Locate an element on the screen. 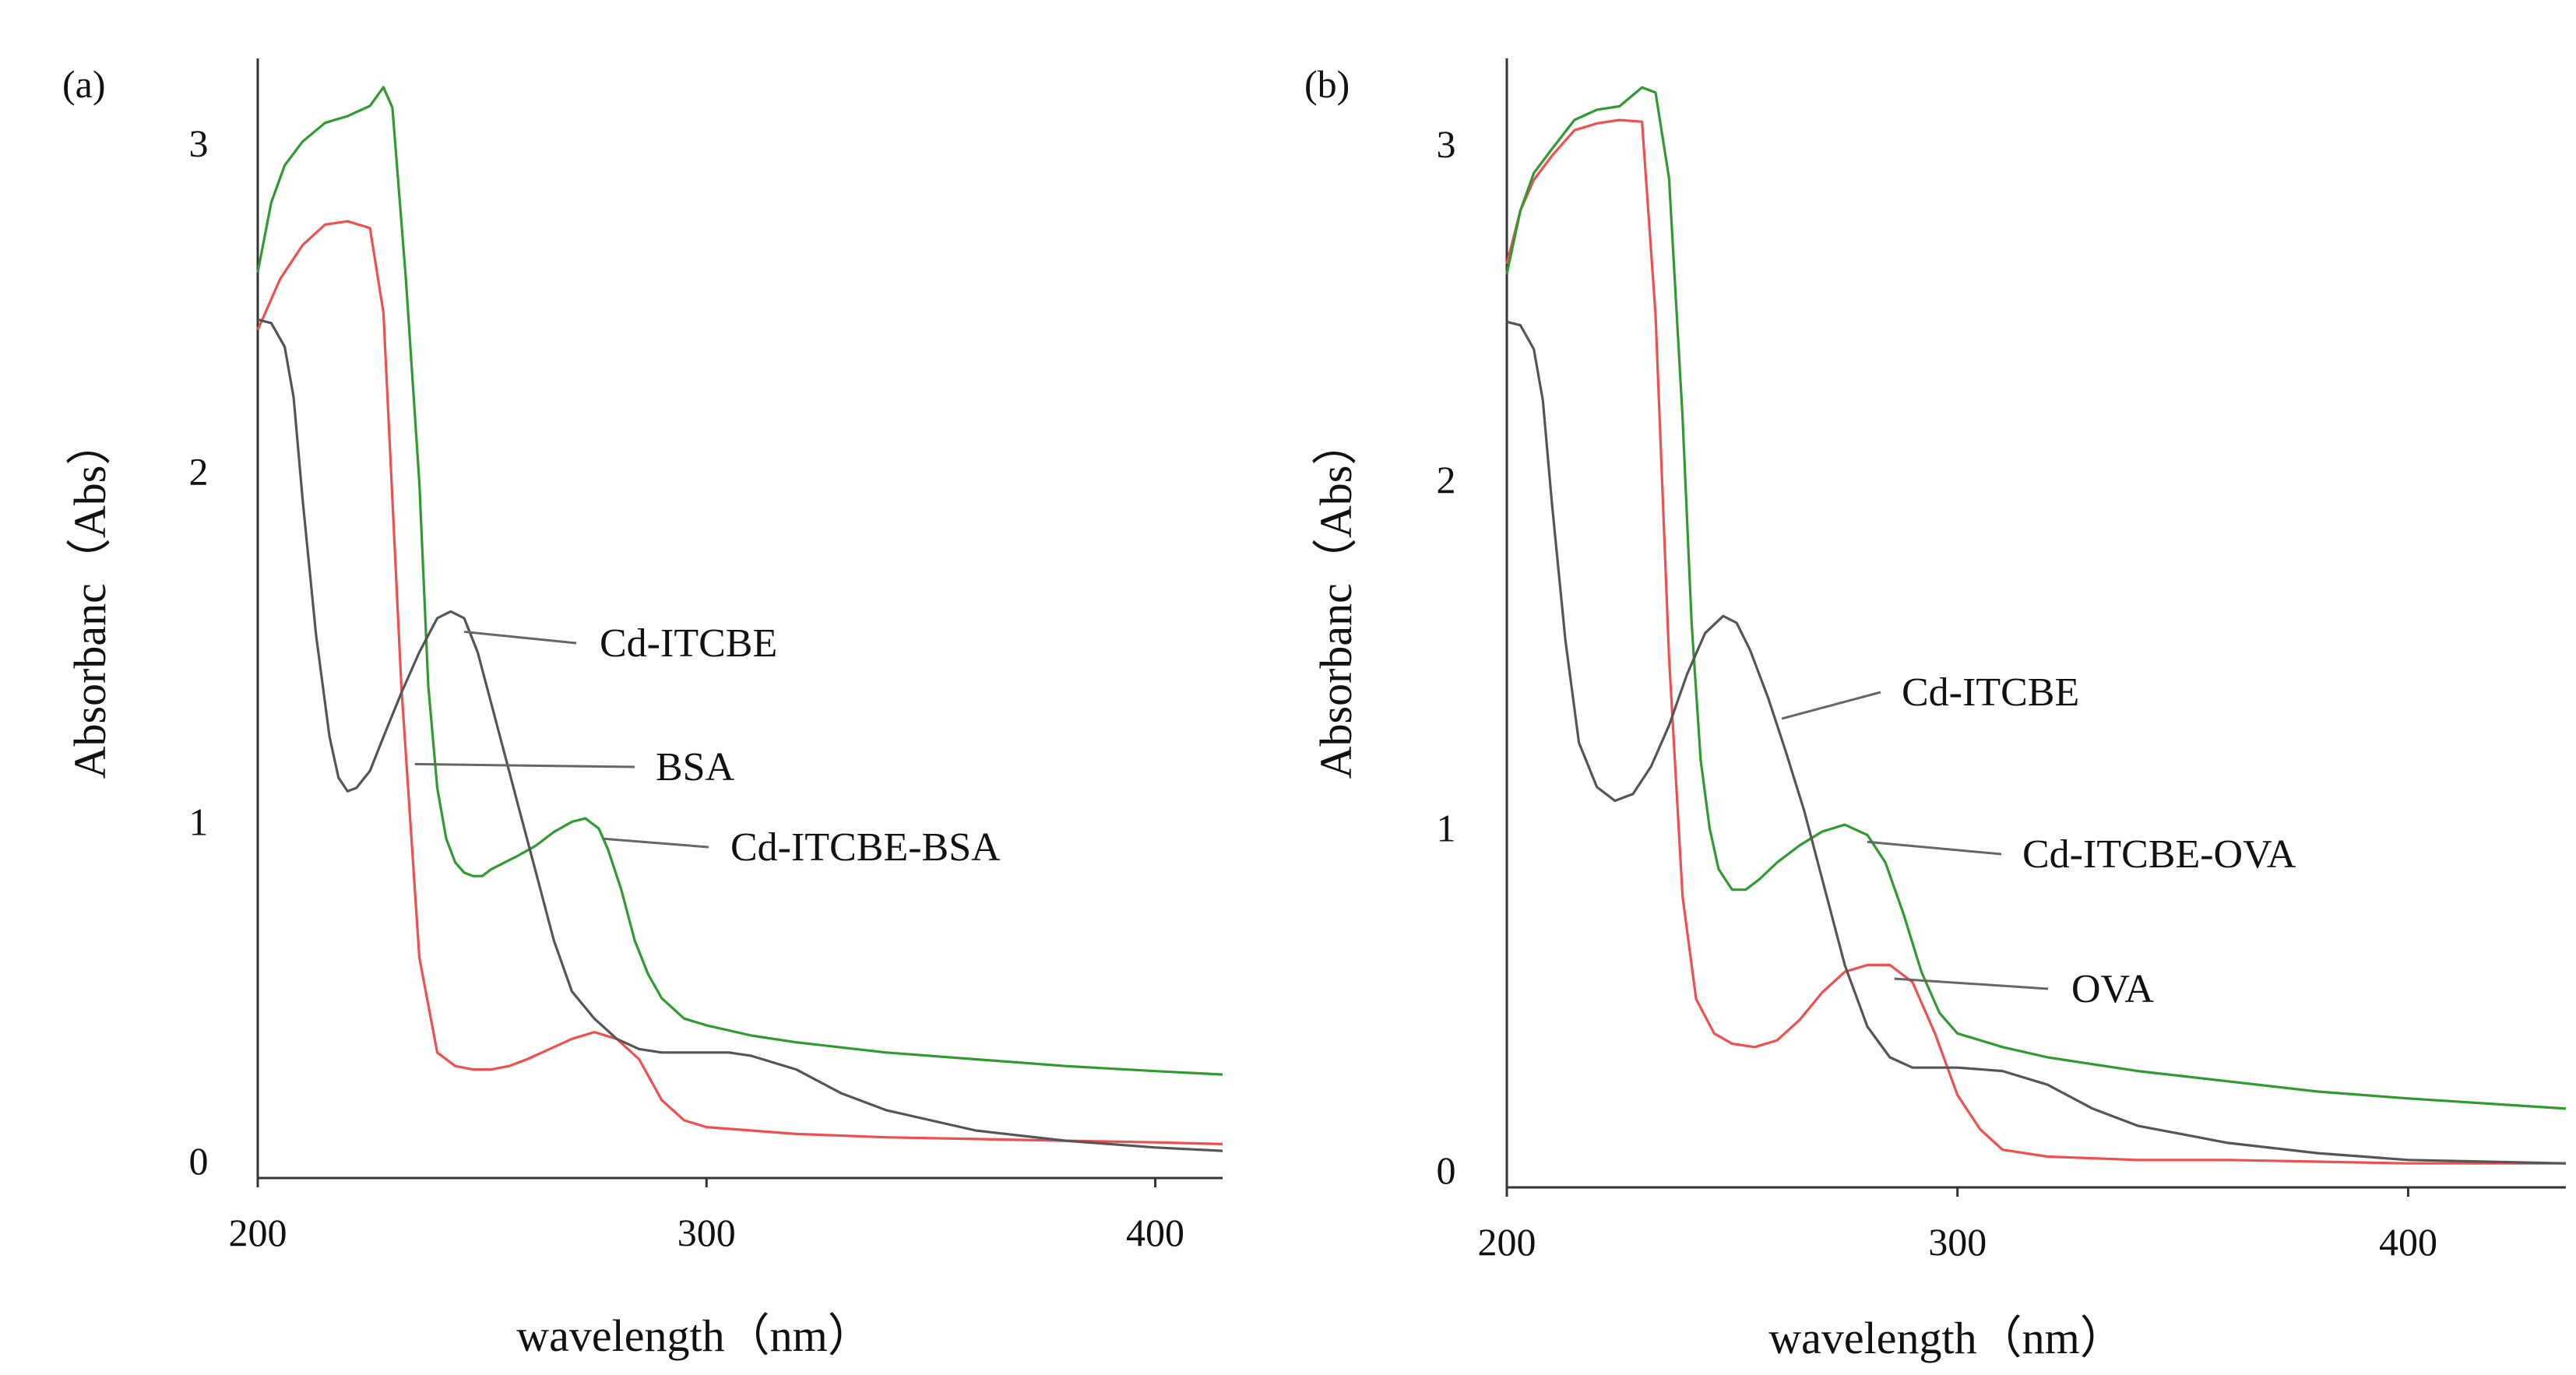 This screenshot has width=2576, height=1375. panel-a-xticks: 200 300 400 is located at coordinates (706, 1216).